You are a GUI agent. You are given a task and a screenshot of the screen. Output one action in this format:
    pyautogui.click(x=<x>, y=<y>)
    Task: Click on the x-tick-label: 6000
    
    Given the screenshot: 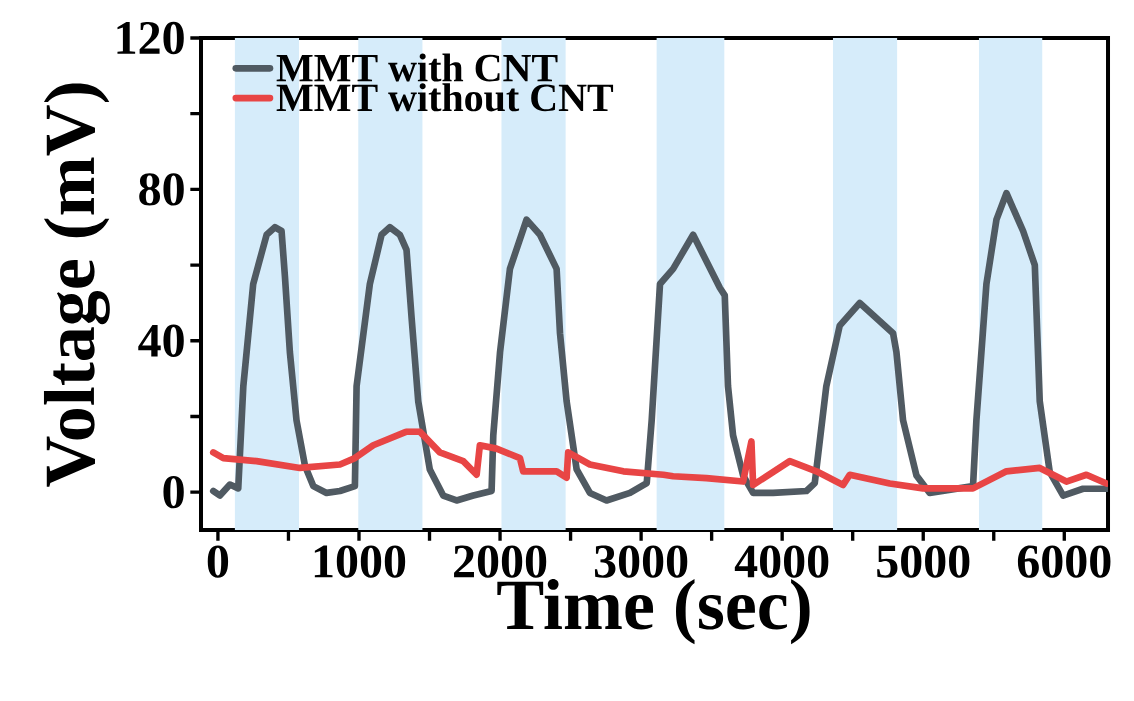 What is the action you would take?
    pyautogui.click(x=1064, y=561)
    